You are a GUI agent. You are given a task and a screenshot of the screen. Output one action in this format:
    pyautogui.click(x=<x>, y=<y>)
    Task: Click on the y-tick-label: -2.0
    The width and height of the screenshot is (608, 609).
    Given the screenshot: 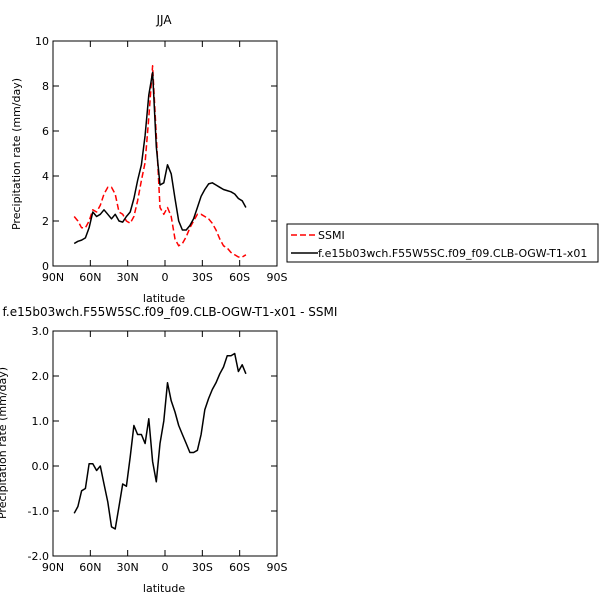 What is the action you would take?
    pyautogui.click(x=38, y=556)
    